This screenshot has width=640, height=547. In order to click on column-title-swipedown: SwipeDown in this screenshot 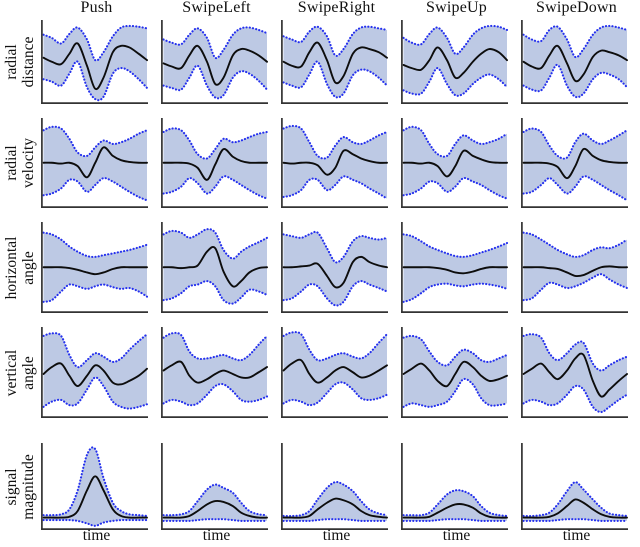, I will do `click(576, 8)`.